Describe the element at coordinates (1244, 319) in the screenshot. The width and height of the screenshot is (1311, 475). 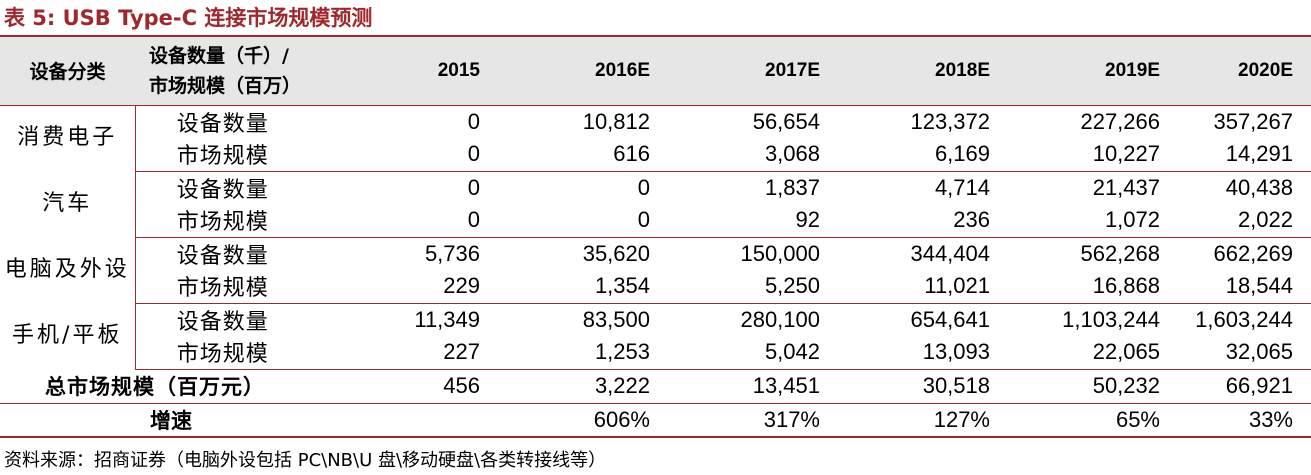
I see `value-cell: 1,603,244` at that location.